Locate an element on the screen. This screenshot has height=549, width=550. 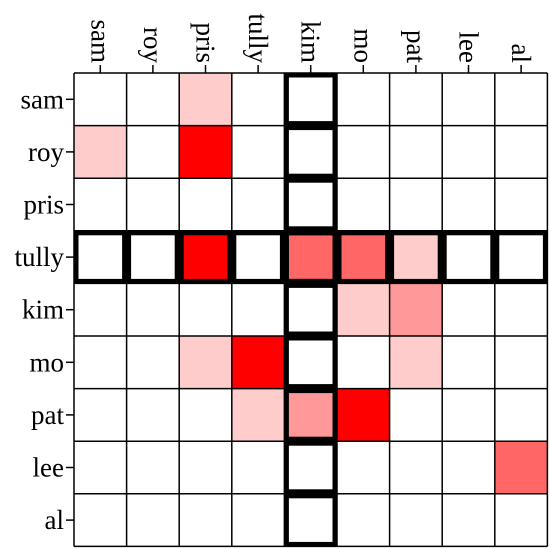
column-label-al: al is located at coordinates (521, 54).